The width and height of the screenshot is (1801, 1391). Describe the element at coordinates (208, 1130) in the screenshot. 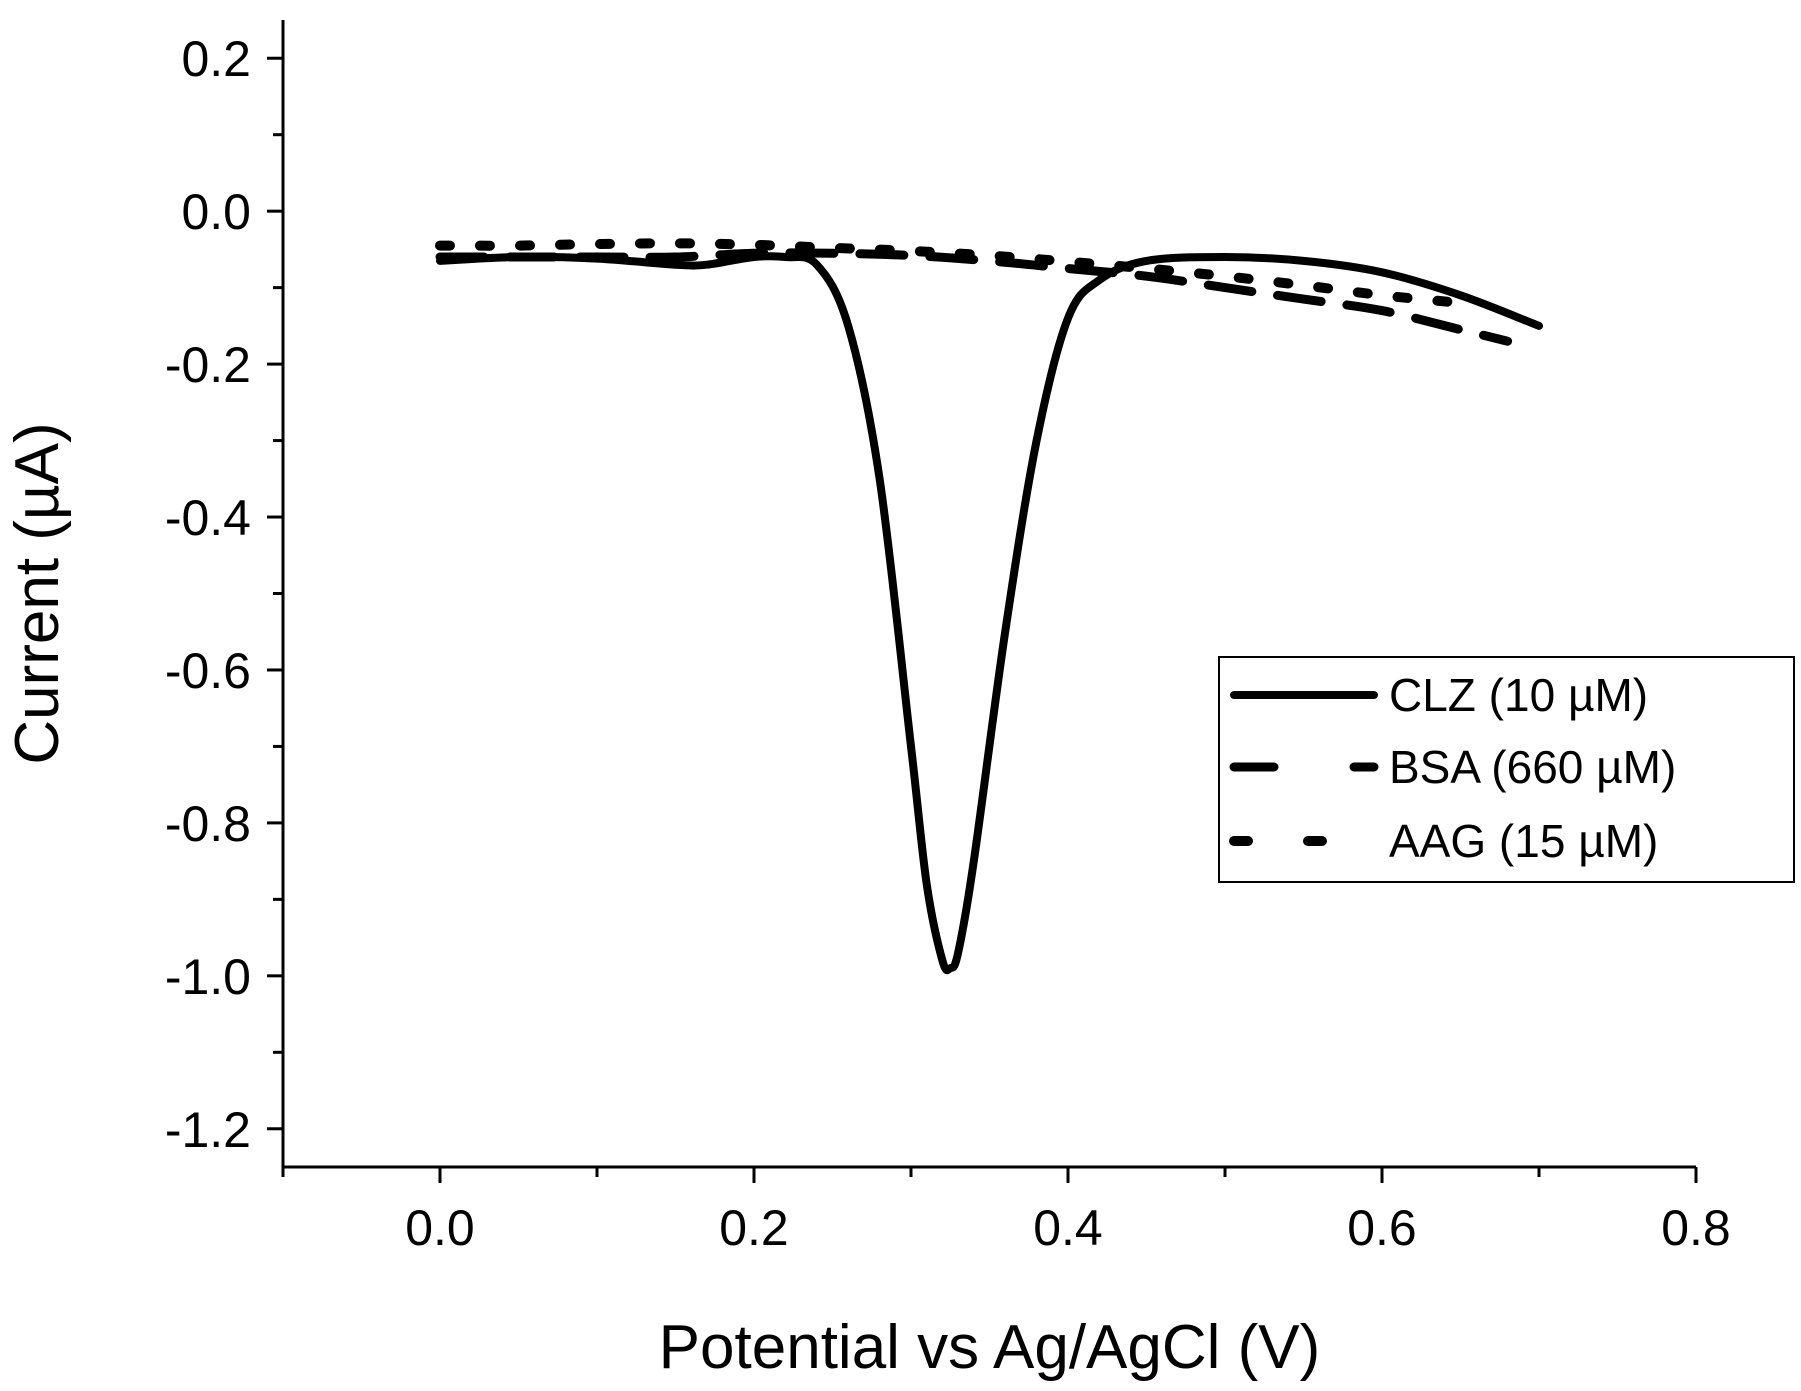

I see `y-tick-label: -1.2` at that location.